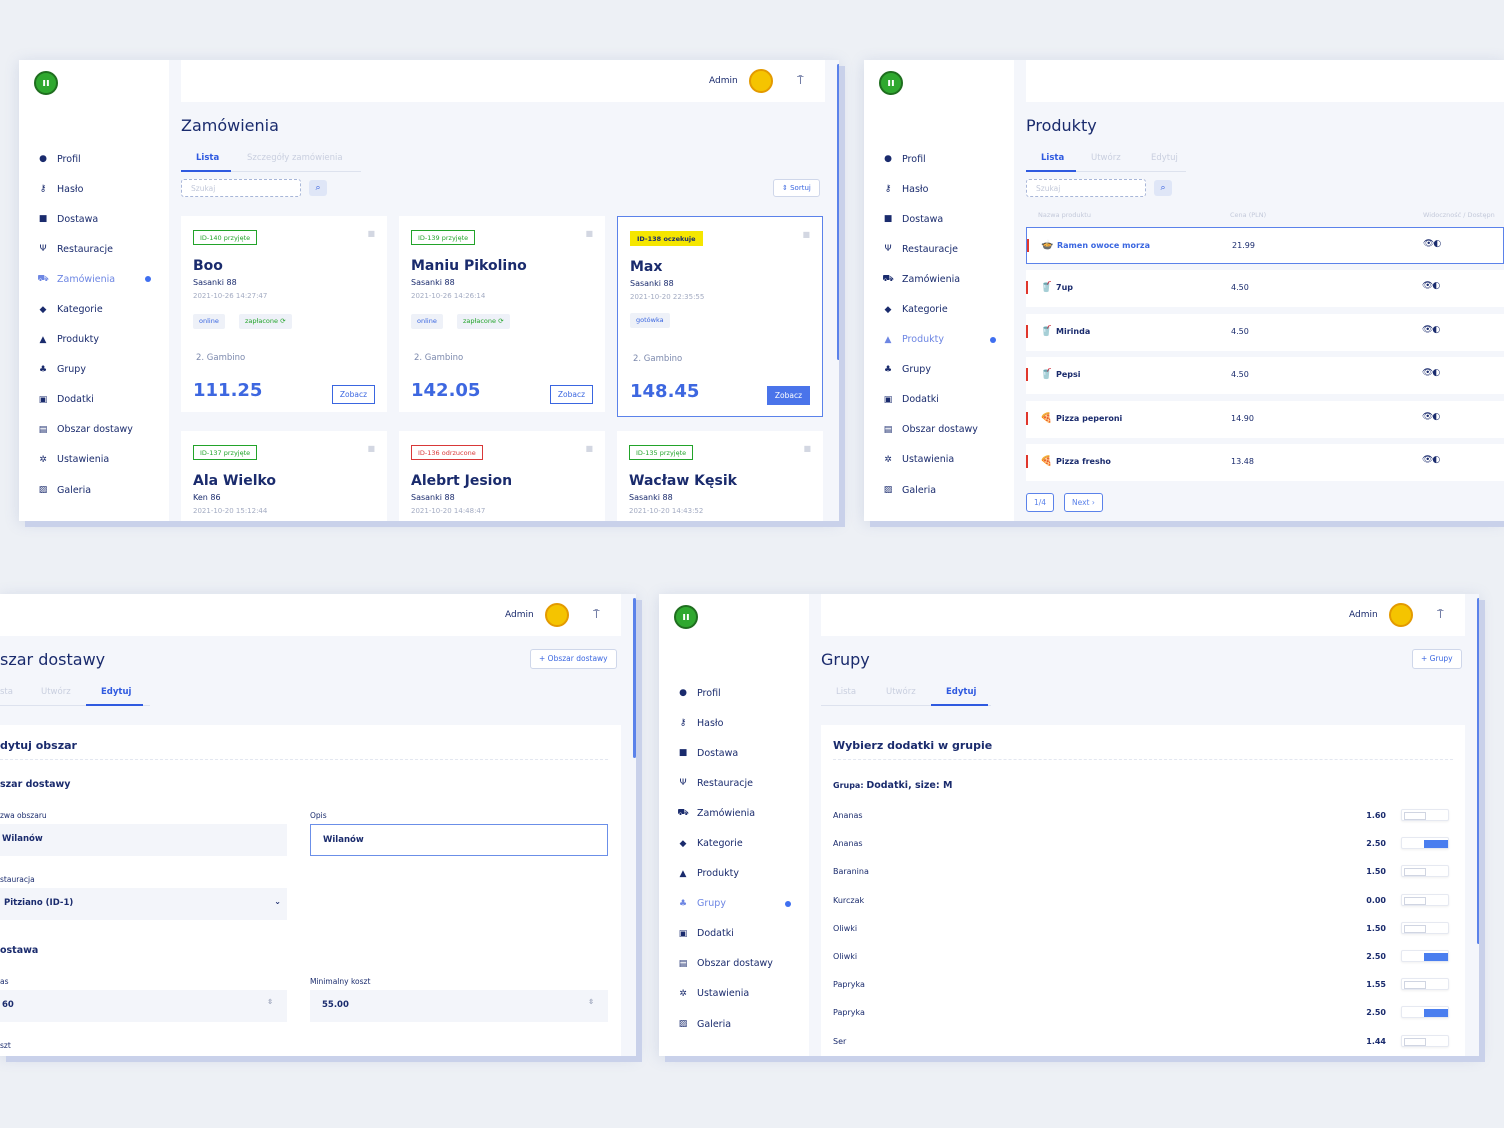 The height and width of the screenshot is (1128, 1504). I want to click on sort-button: ⇕ Sortuj, so click(796, 188).